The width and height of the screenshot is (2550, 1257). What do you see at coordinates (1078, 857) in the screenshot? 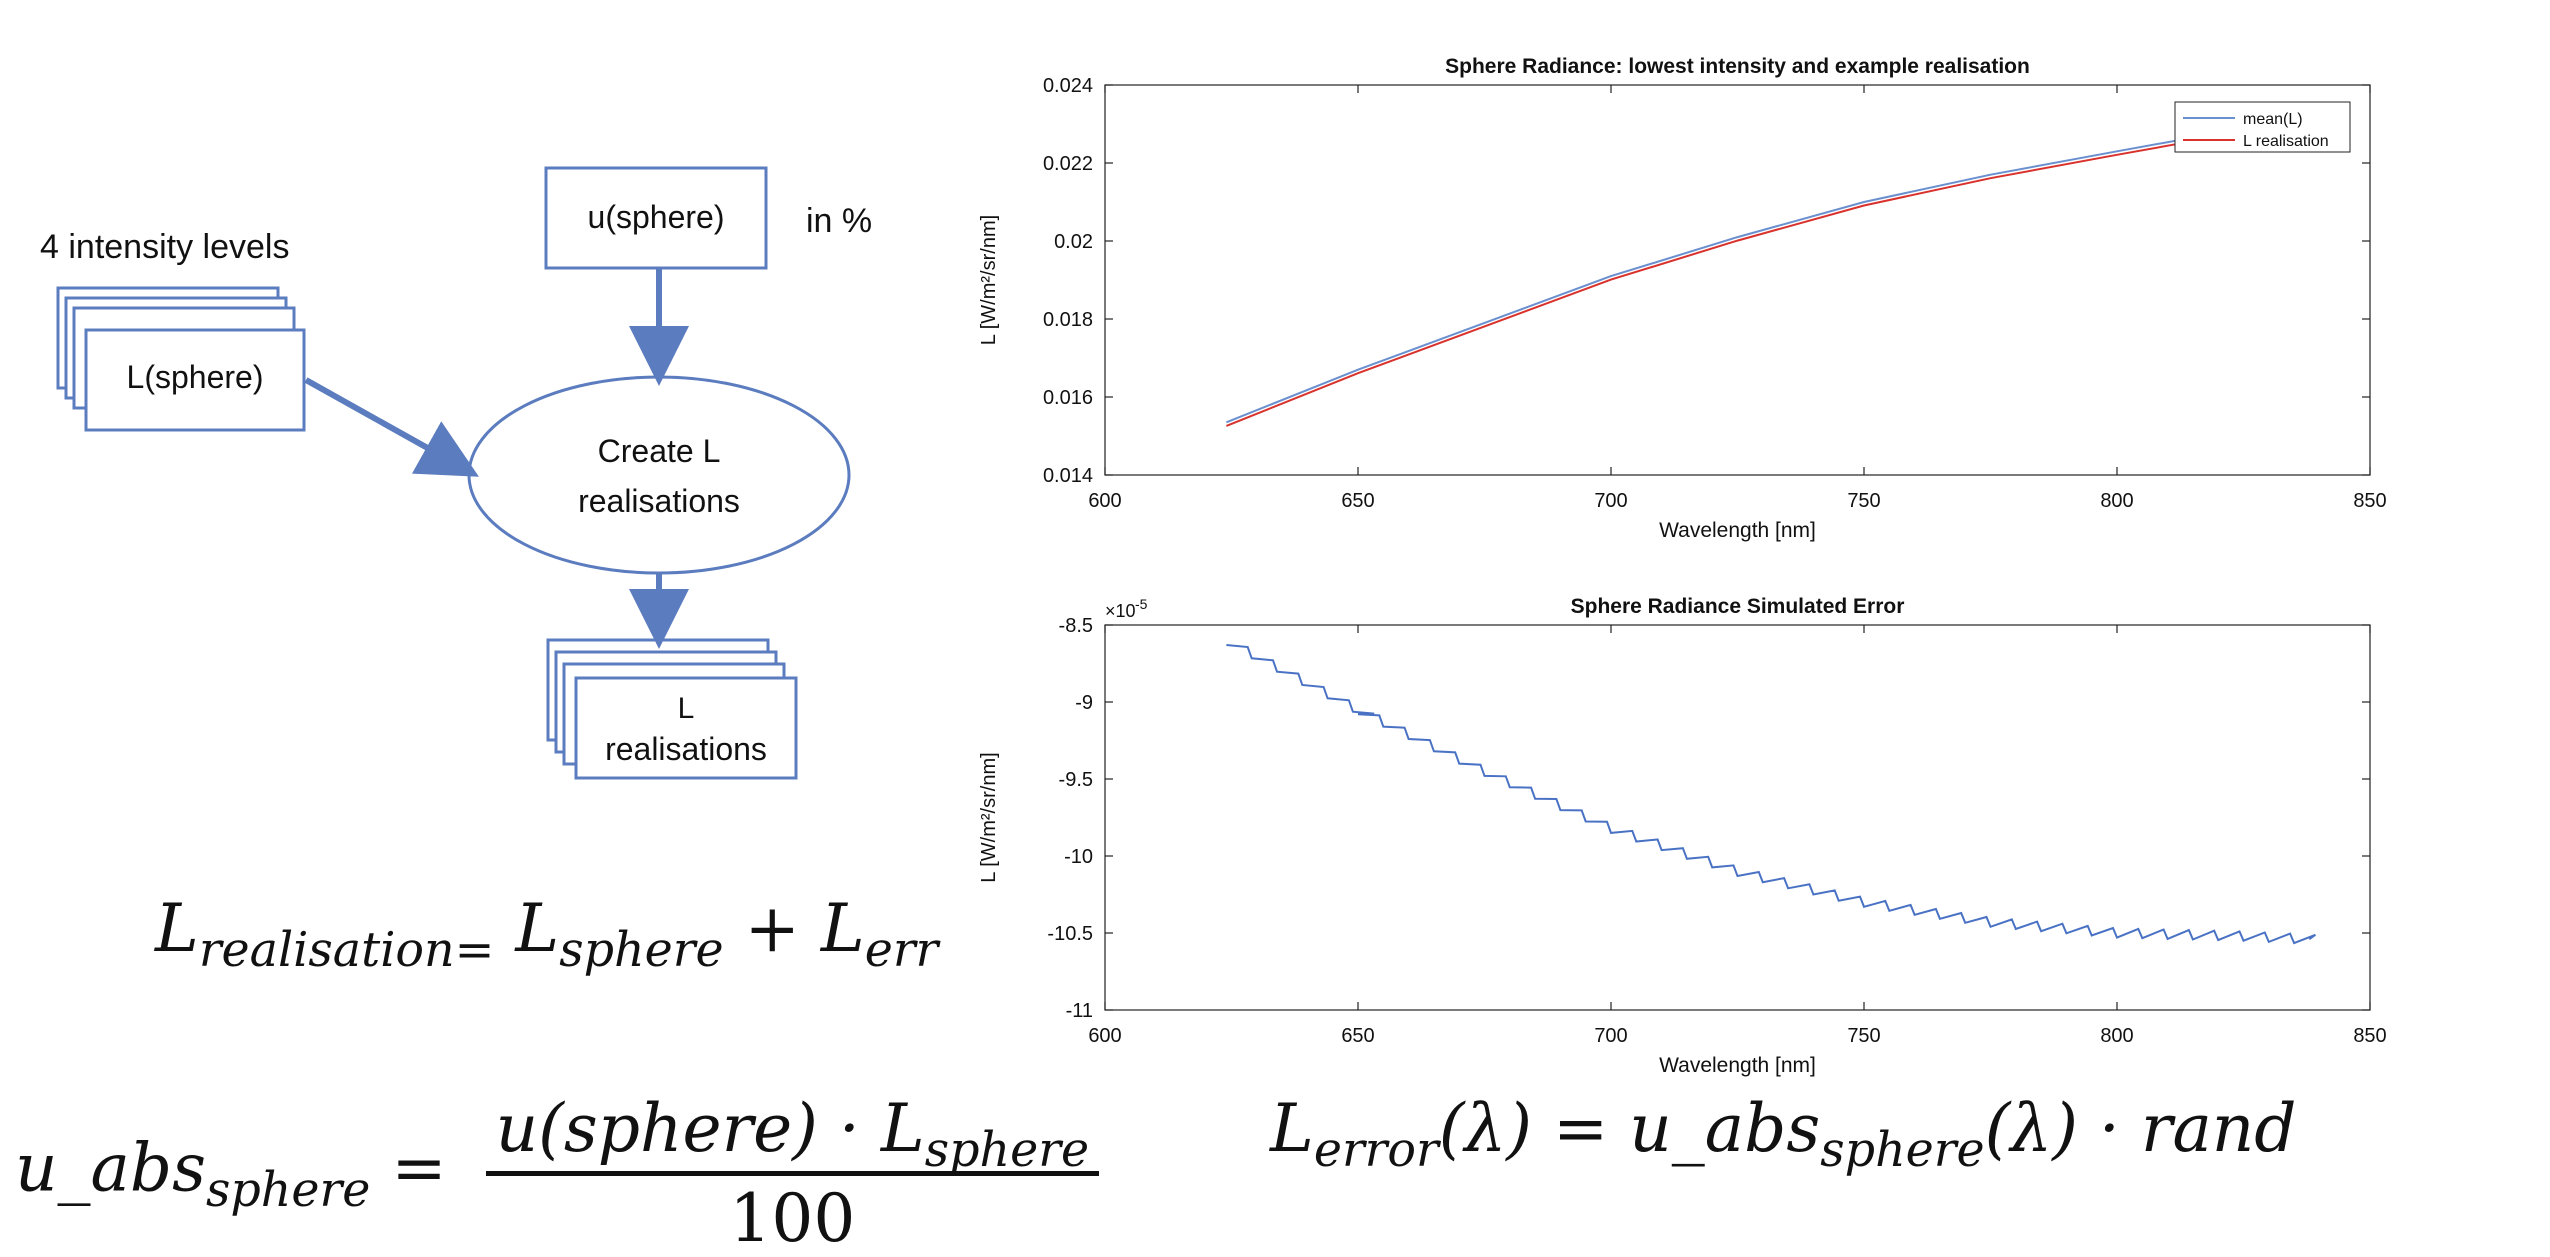
I see `y-tick-label: -10` at bounding box center [1078, 857].